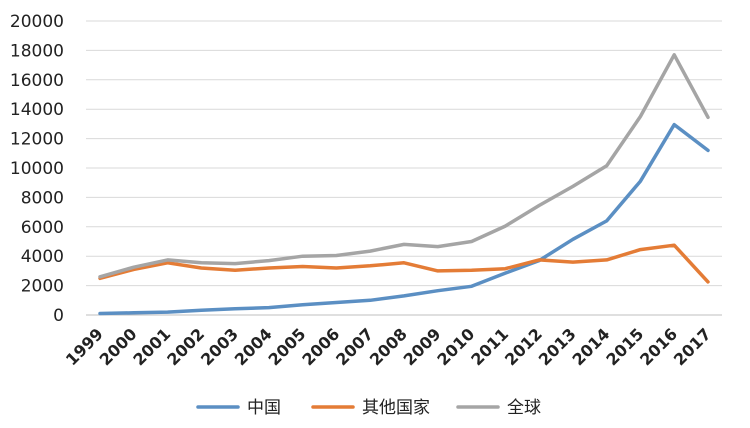 The image size is (750, 428). I want to click on x-tick-label: 2014, so click(591, 346).